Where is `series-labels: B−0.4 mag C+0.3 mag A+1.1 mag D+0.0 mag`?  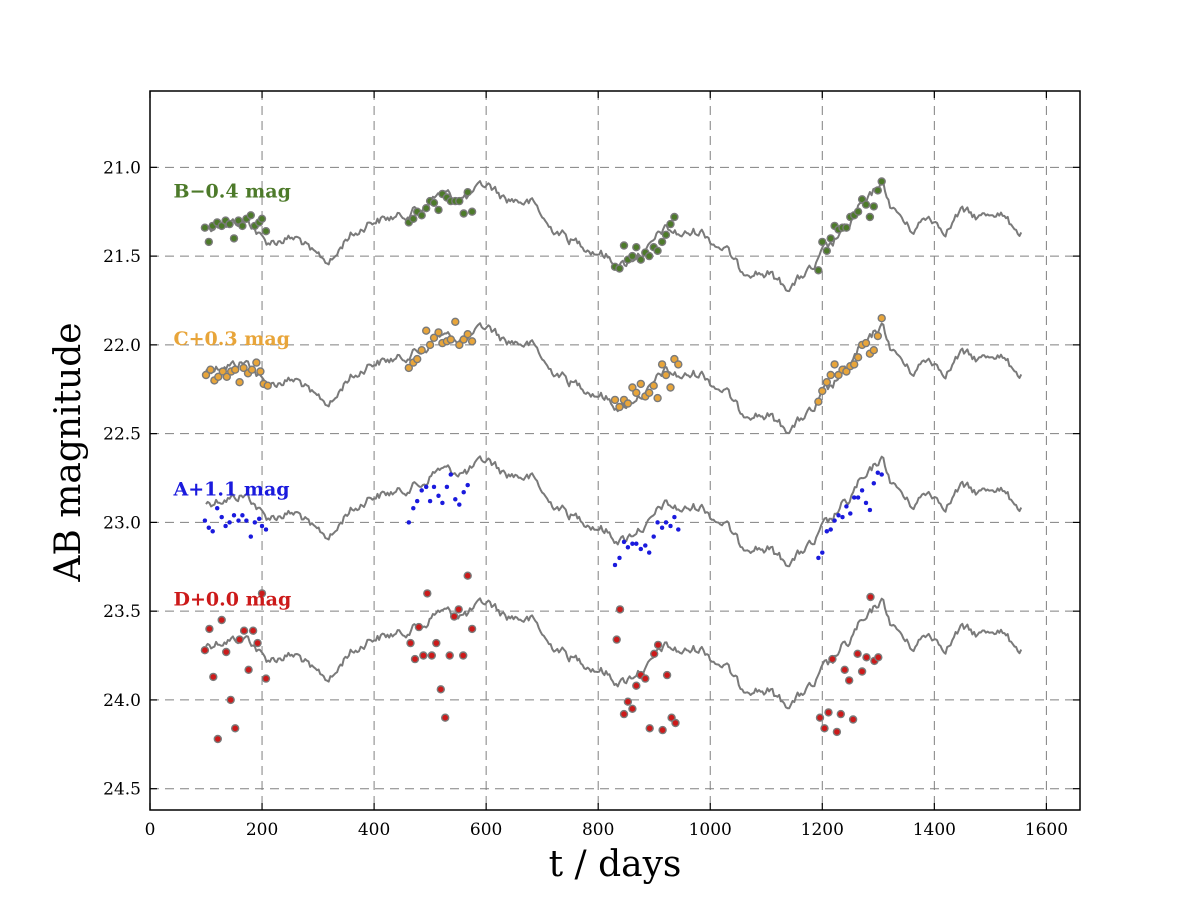
series-labels: B−0.4 mag C+0.3 mag A+1.1 mag D+0.0 mag is located at coordinates (232, 395).